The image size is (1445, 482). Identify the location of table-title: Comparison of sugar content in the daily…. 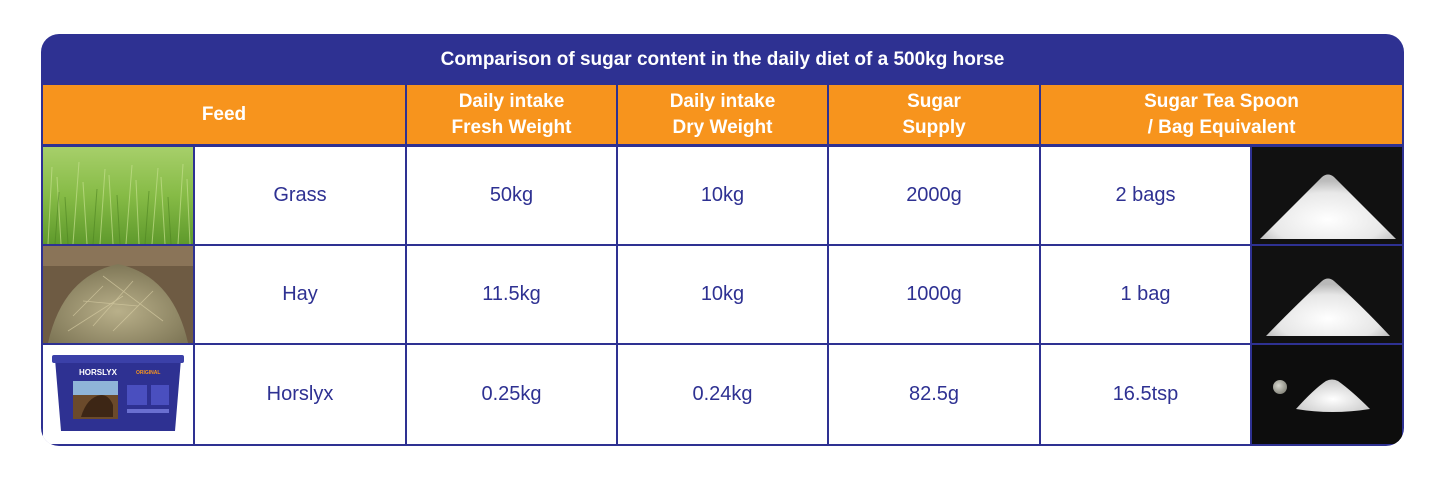
(722, 59).